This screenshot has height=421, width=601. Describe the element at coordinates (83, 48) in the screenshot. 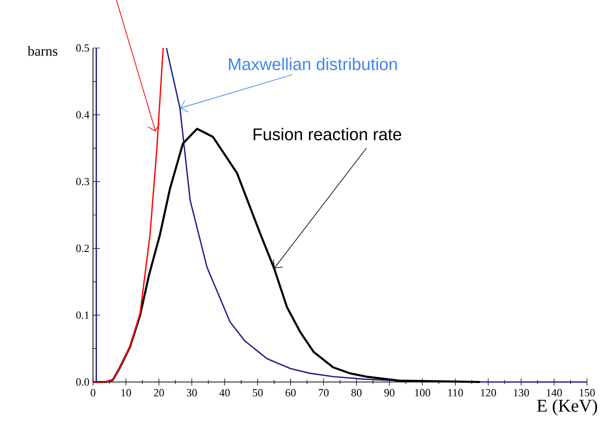

I see `y-tick-label: 0.5` at that location.